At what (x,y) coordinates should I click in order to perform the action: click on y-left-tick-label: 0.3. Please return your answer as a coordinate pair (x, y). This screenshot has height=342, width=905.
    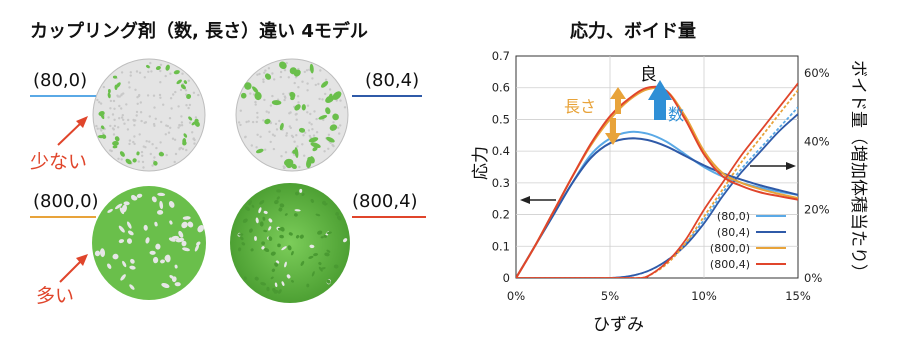
    Looking at the image, I should click on (501, 183).